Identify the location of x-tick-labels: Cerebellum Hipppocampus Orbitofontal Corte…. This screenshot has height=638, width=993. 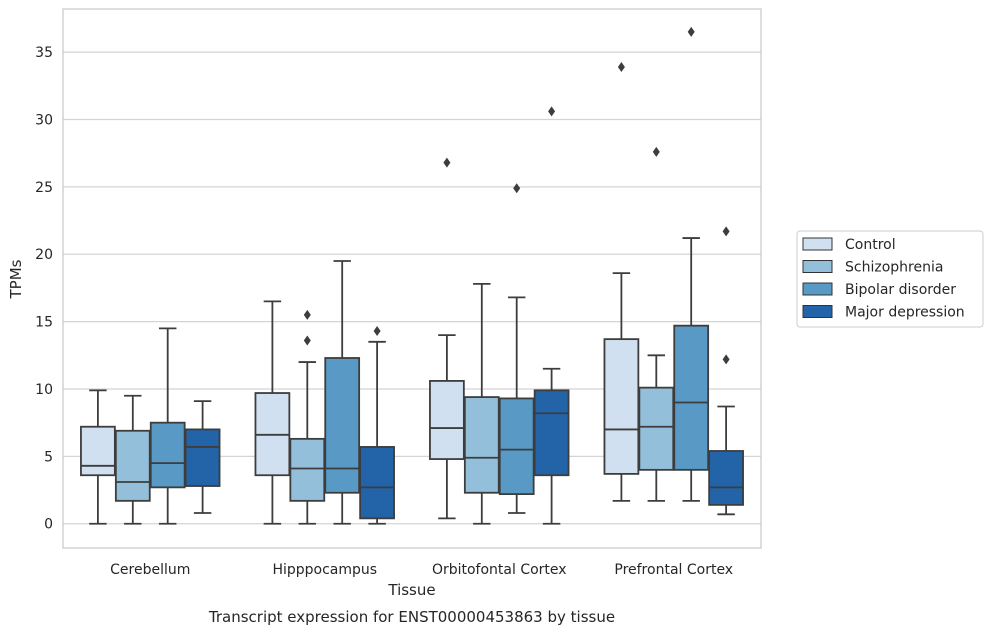
(421, 570).